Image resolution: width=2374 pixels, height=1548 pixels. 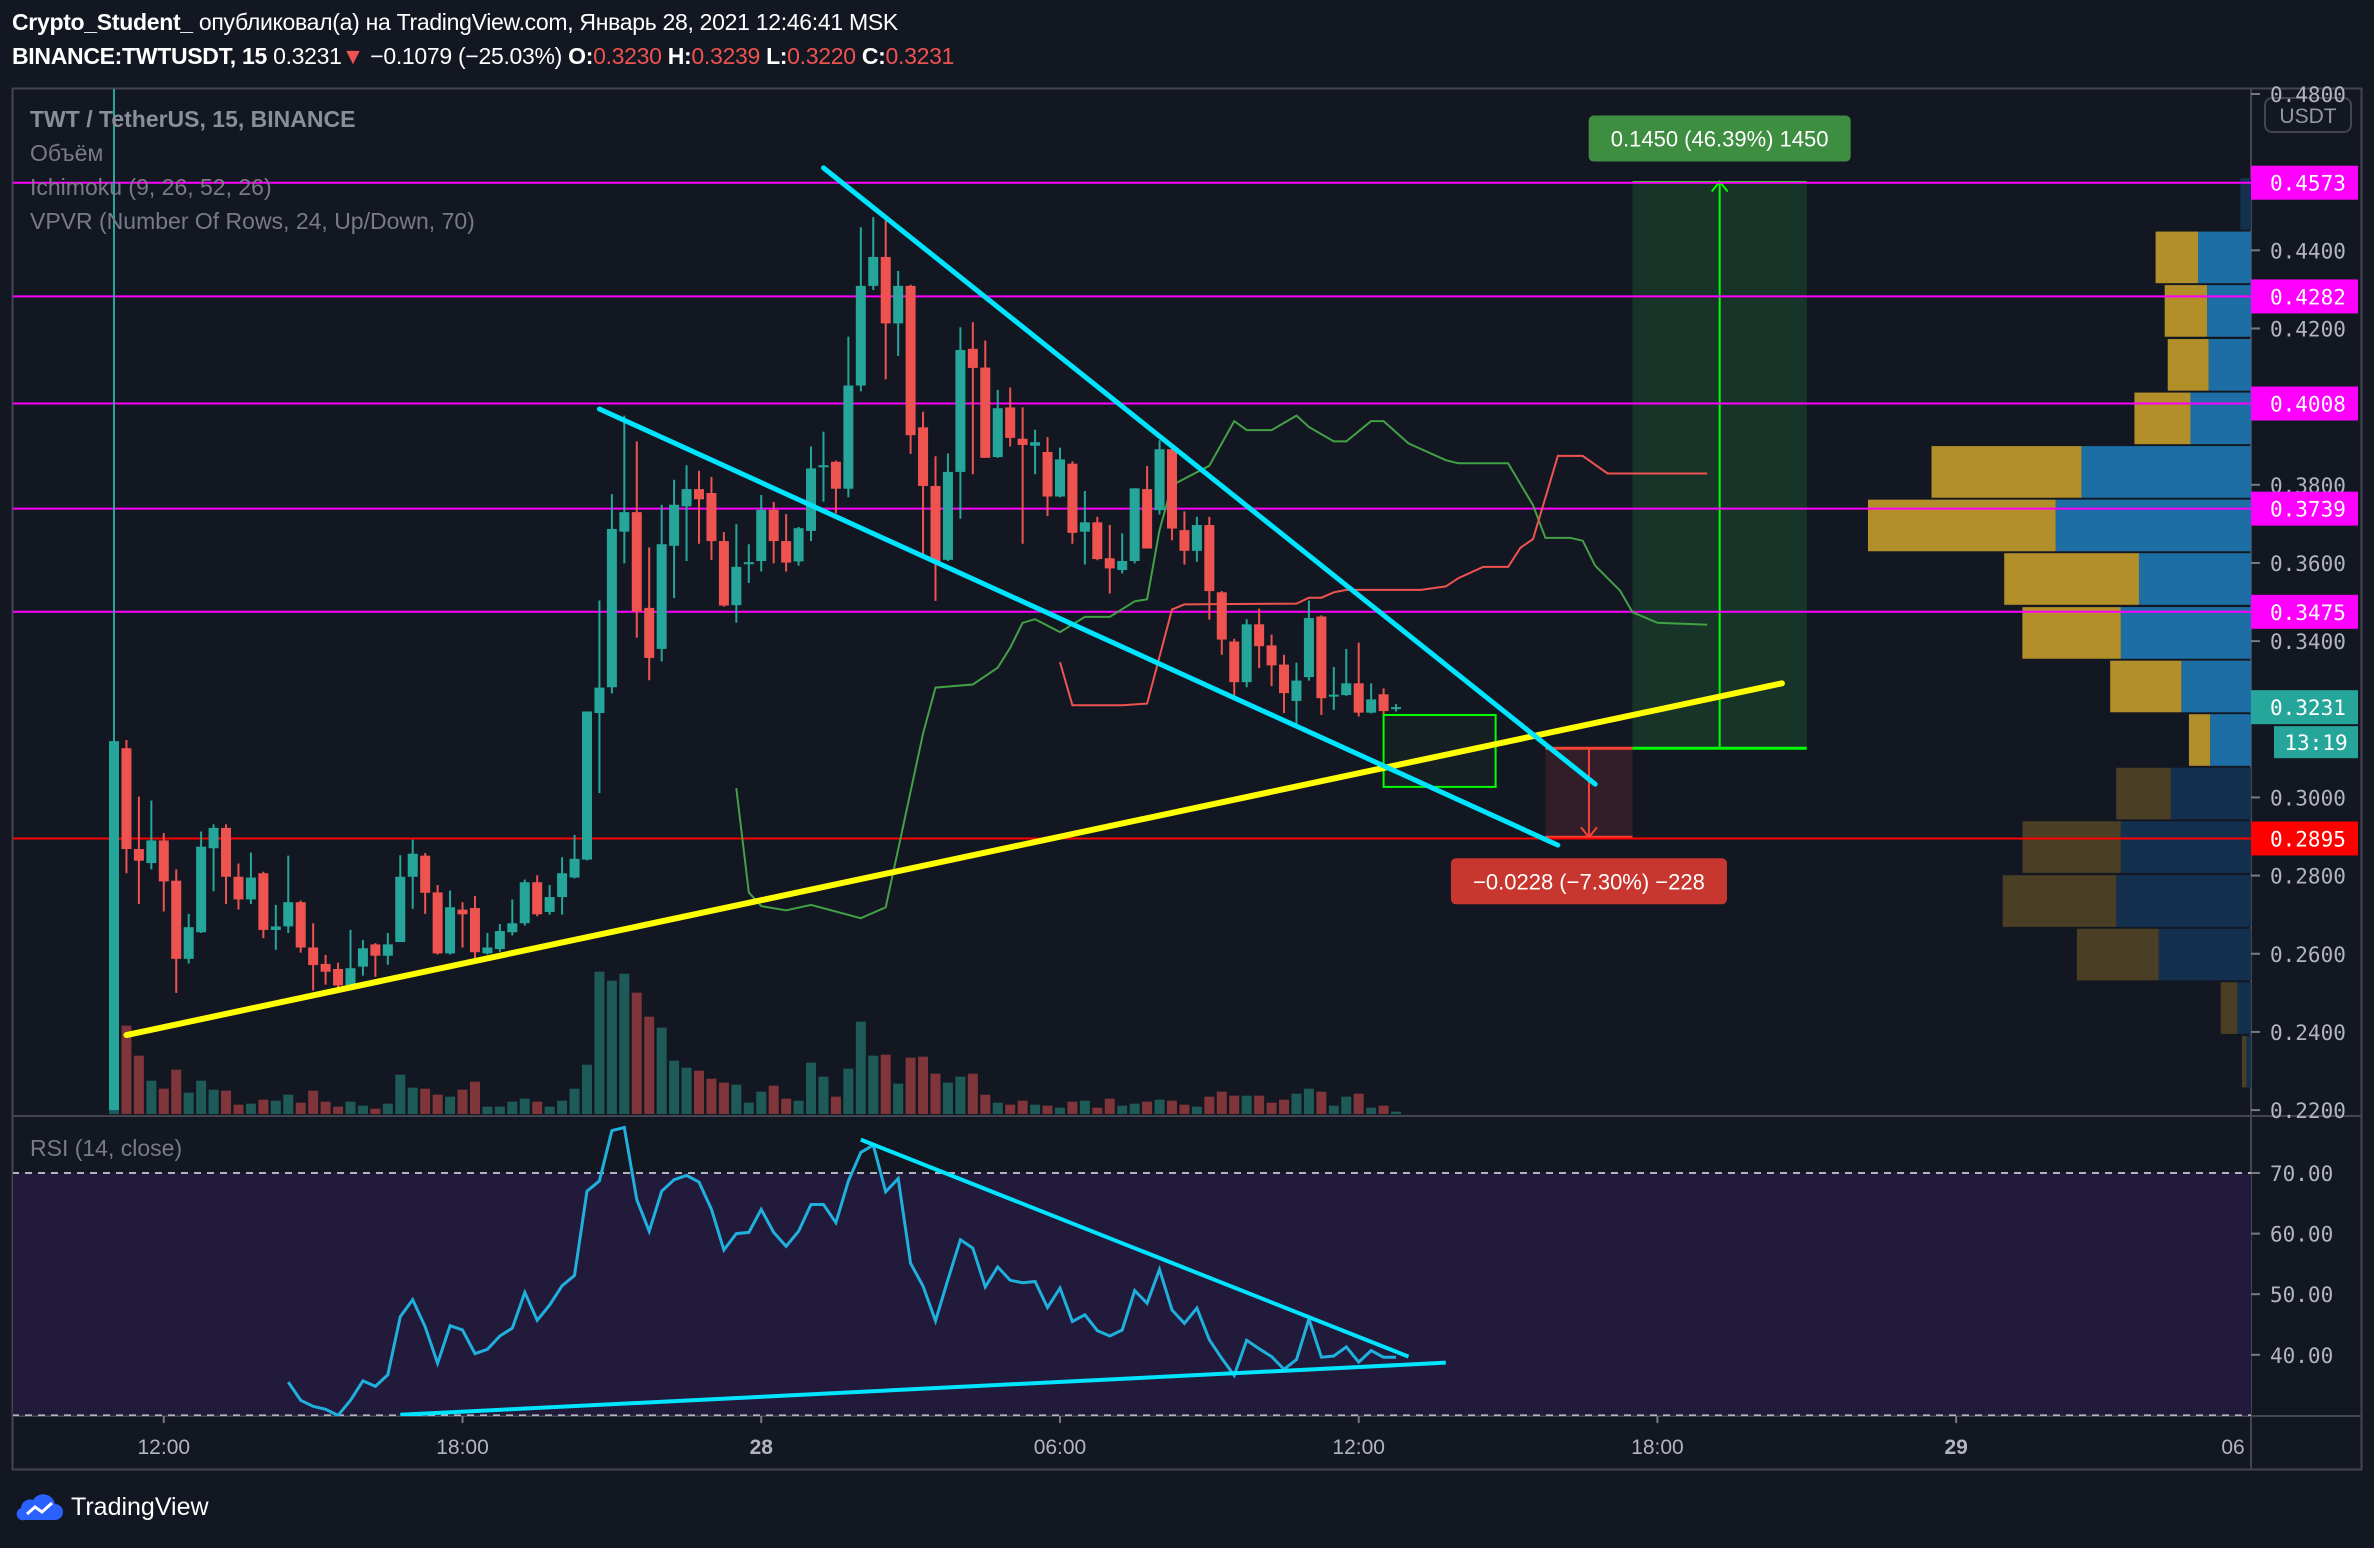 What do you see at coordinates (581, 56) in the screenshot?
I see `open-label: O:` at bounding box center [581, 56].